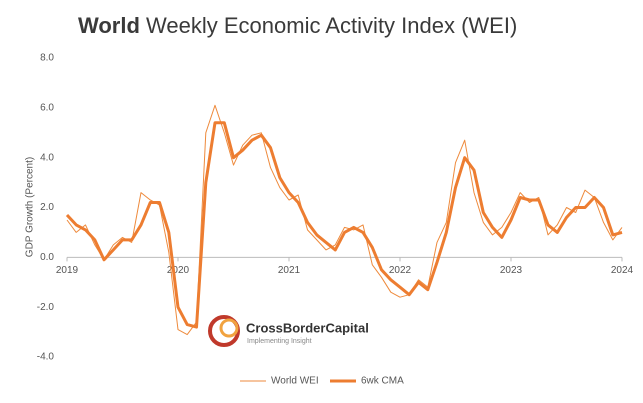 This screenshot has height=403, width=643. I want to click on x-tick-label: 2019, so click(67, 270).